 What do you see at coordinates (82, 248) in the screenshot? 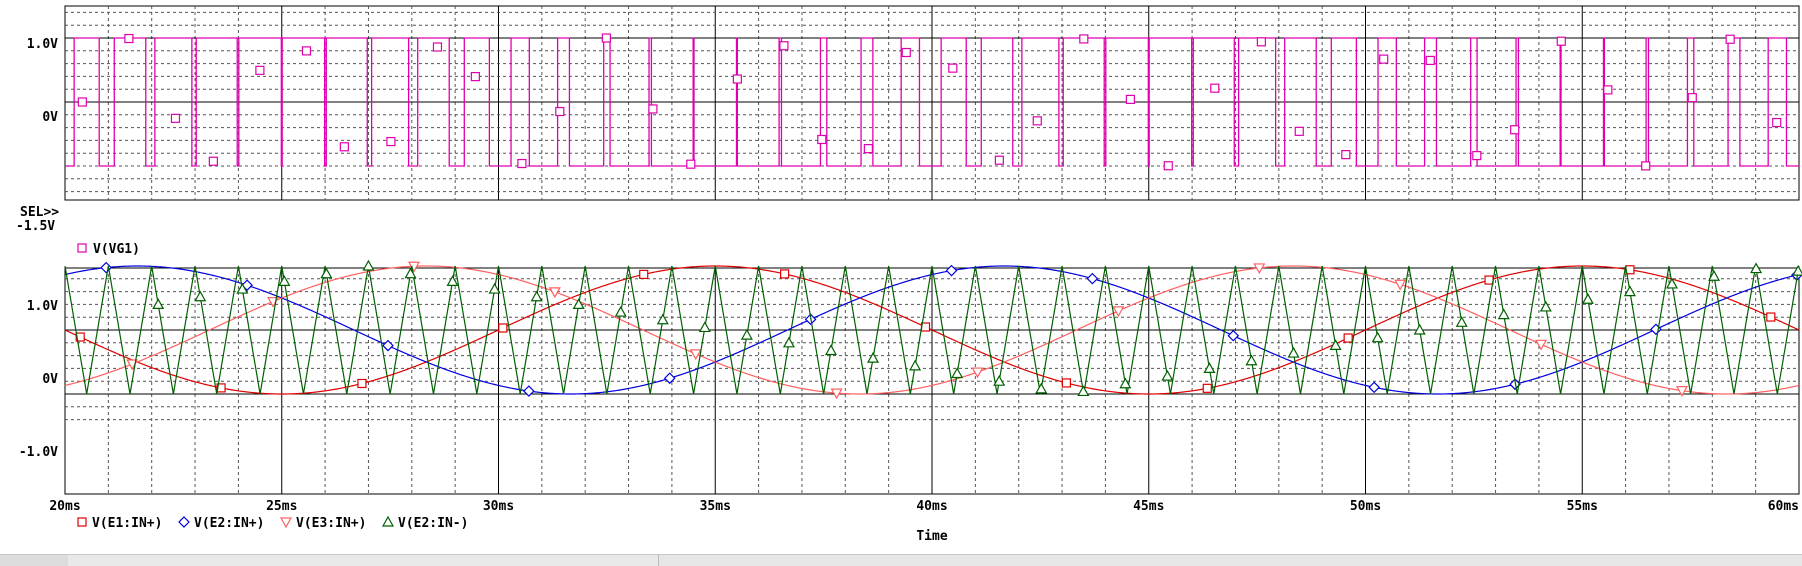
I see `legend-marker-square-icon` at bounding box center [82, 248].